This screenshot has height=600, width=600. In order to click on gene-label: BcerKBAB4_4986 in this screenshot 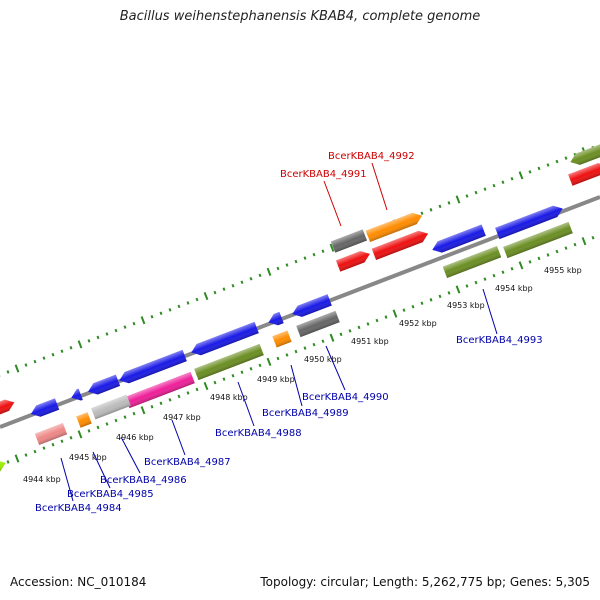, I will do `click(143, 480)`.